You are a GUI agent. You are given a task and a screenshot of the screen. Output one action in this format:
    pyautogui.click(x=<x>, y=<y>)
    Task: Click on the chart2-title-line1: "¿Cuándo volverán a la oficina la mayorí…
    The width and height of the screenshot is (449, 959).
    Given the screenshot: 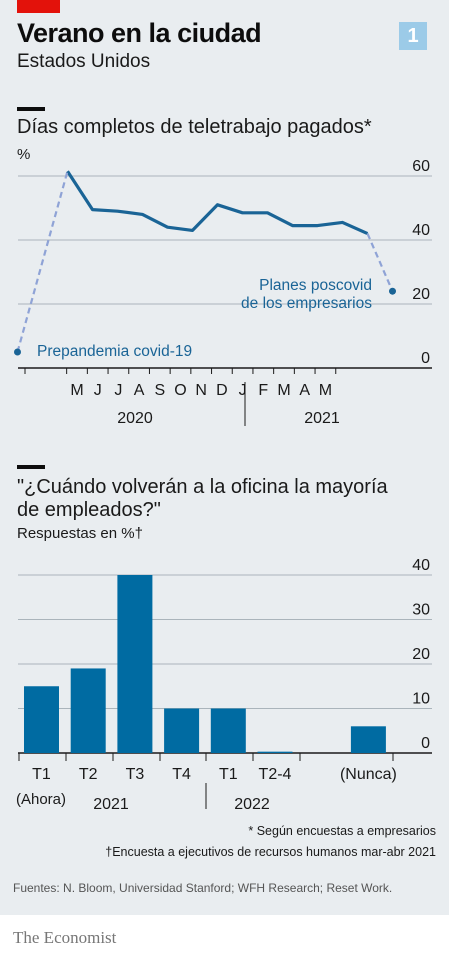 What is the action you would take?
    pyautogui.click(x=202, y=487)
    